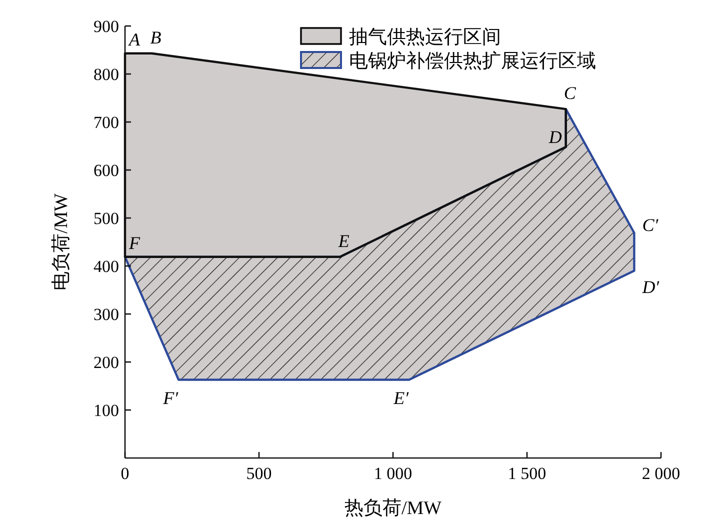 This screenshot has height=528, width=706. What do you see at coordinates (106, 170) in the screenshot?
I see `y-tick-label: 600` at bounding box center [106, 170].